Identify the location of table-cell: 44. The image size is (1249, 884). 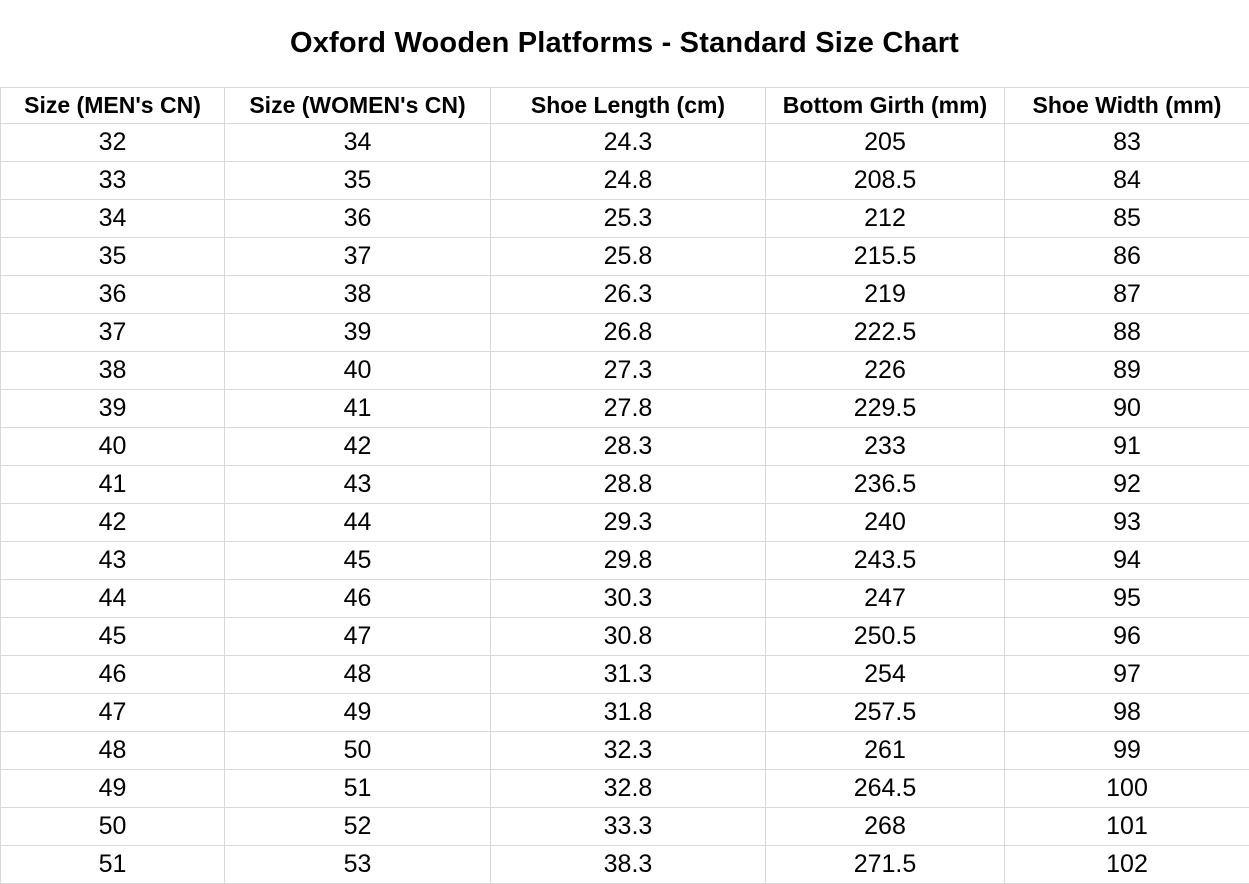
(113, 599).